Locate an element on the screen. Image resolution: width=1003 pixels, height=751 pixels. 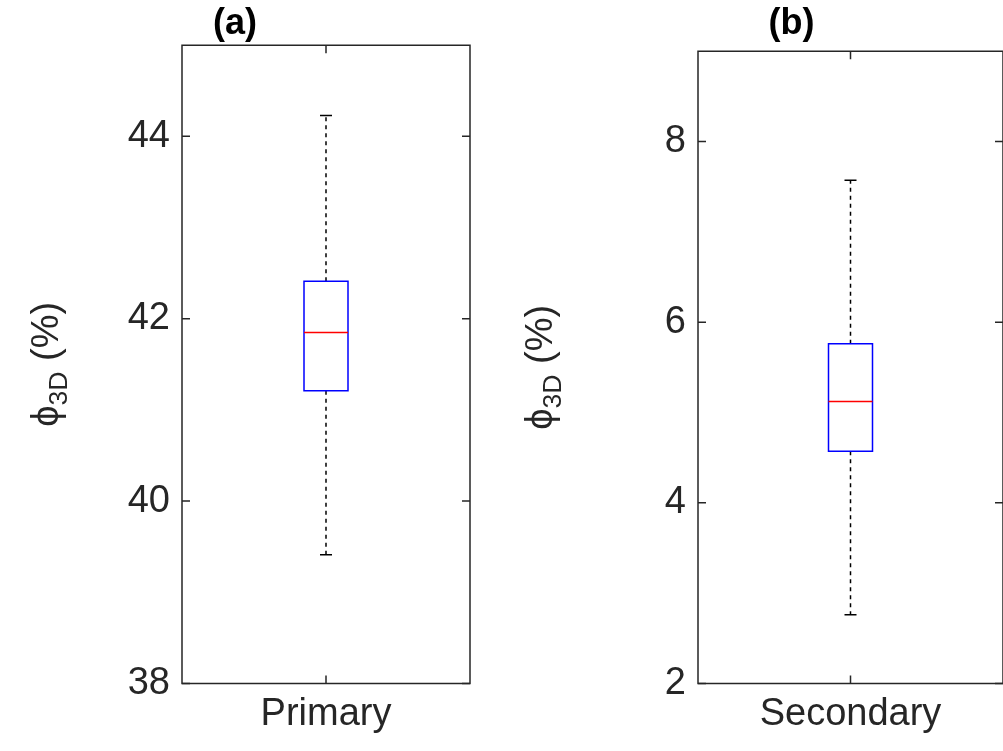
y-tick-label: 8 is located at coordinates (675, 139).